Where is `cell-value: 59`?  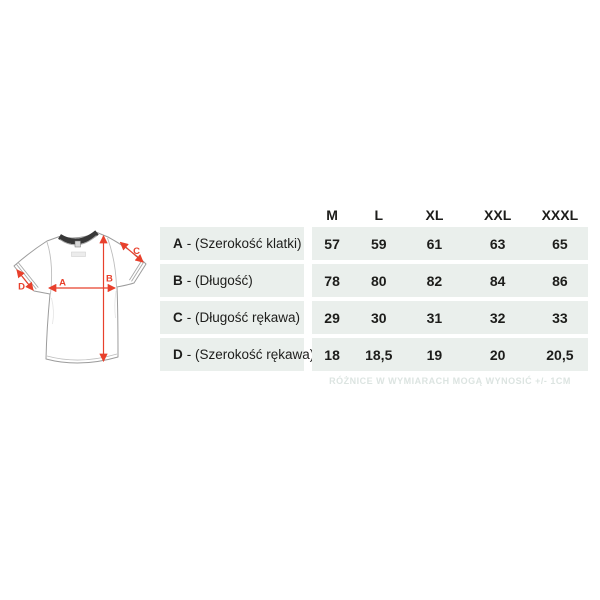 cell-value: 59 is located at coordinates (378, 243).